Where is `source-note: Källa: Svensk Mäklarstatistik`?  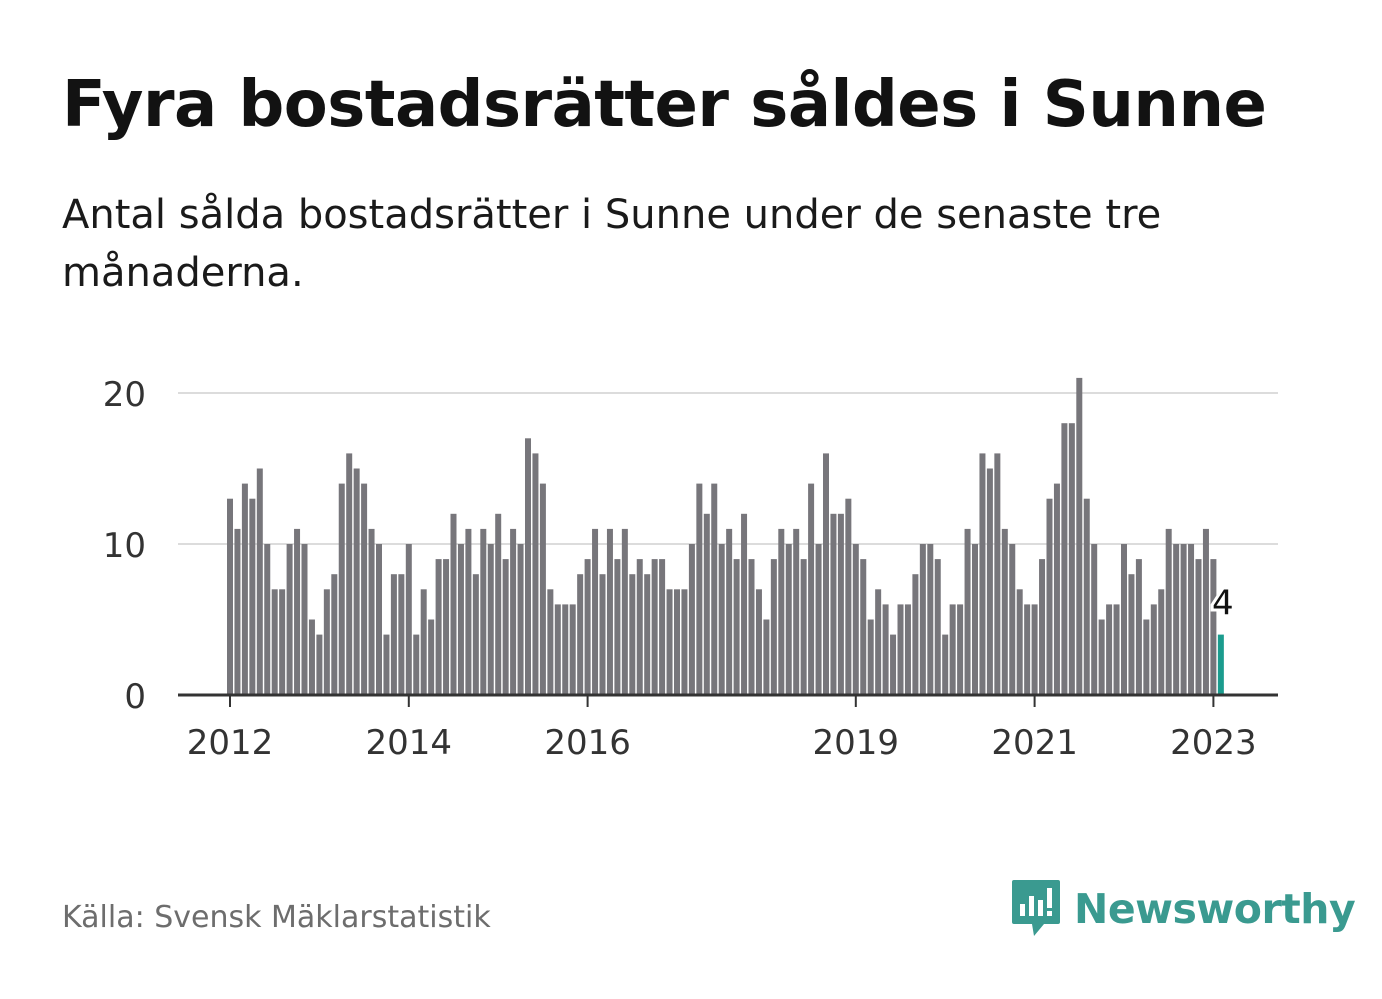
source-note: Källa: Svensk Mäklarstatistik is located at coordinates (276, 917).